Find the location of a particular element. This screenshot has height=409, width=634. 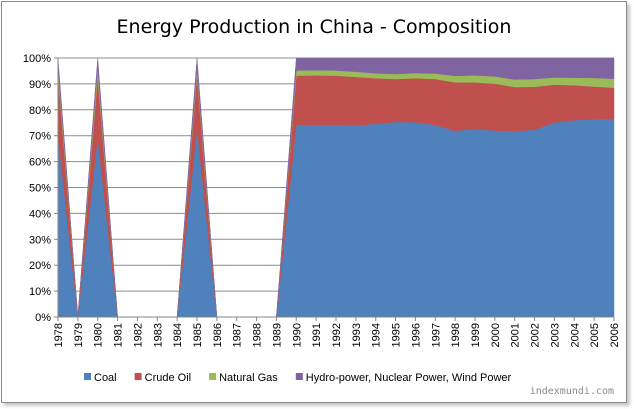

y-tick-label: 80% is located at coordinates (40, 111).